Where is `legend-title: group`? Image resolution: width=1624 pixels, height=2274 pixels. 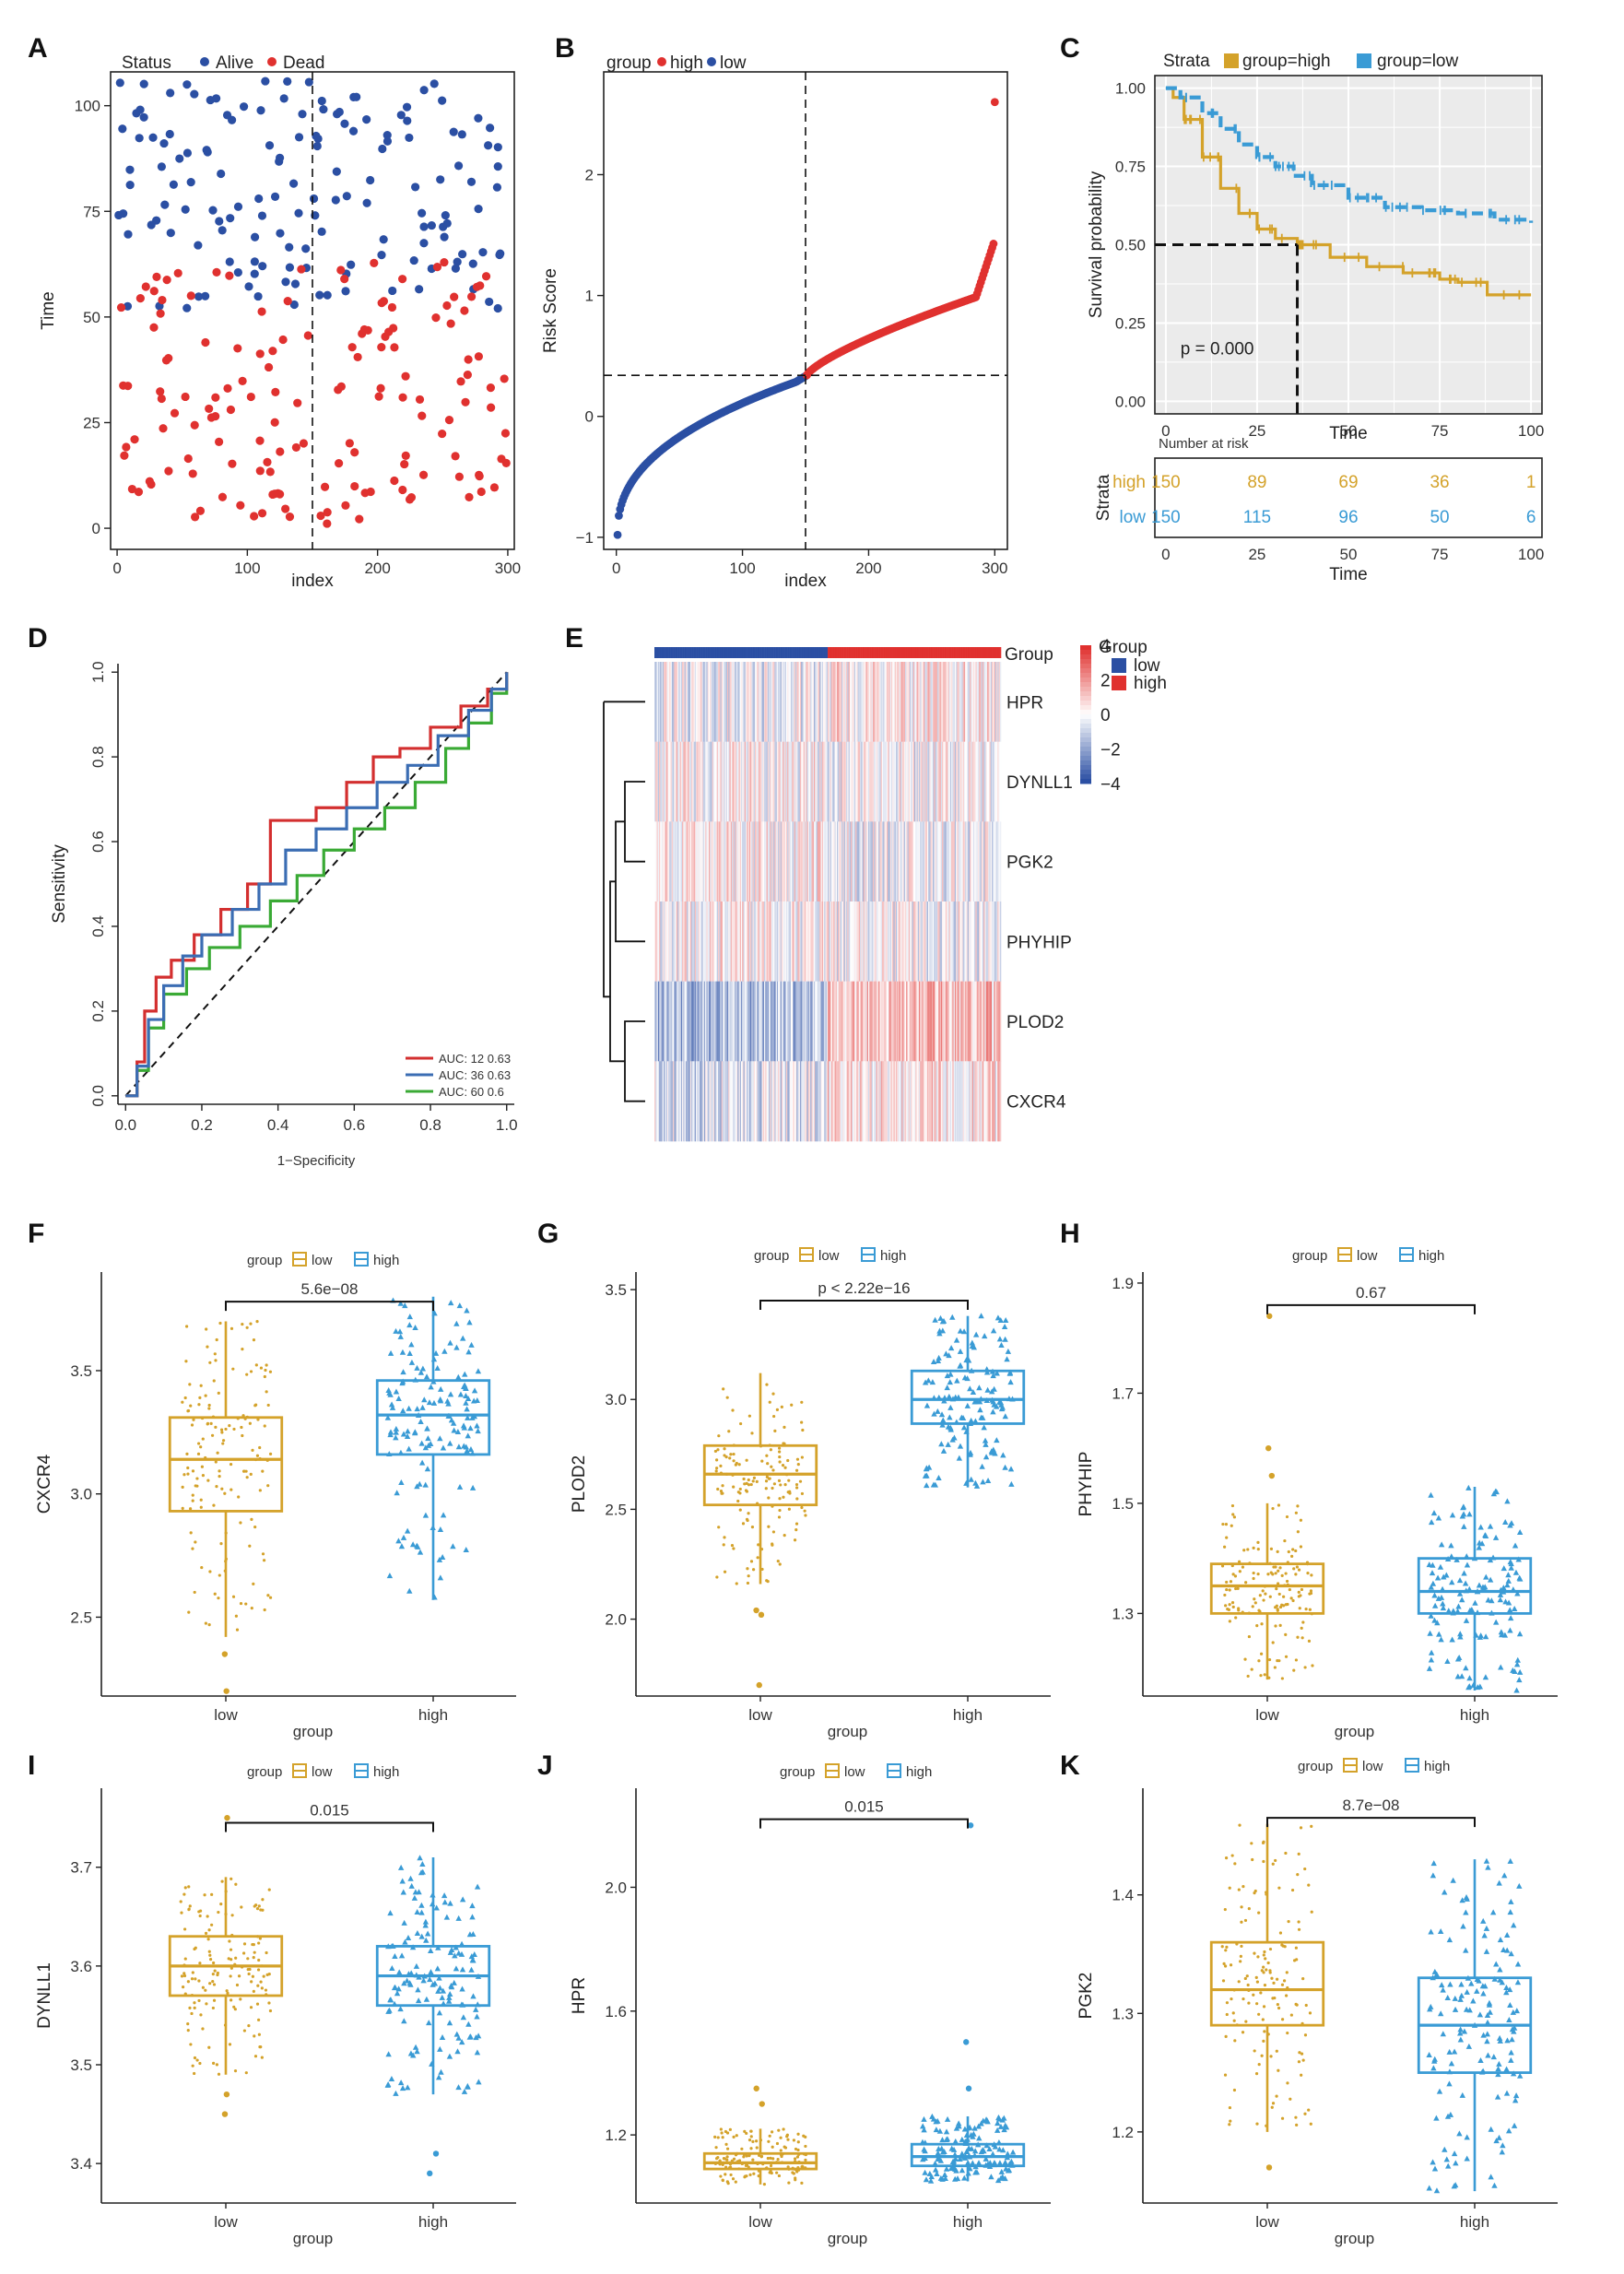 legend-title: group is located at coordinates (1315, 1766).